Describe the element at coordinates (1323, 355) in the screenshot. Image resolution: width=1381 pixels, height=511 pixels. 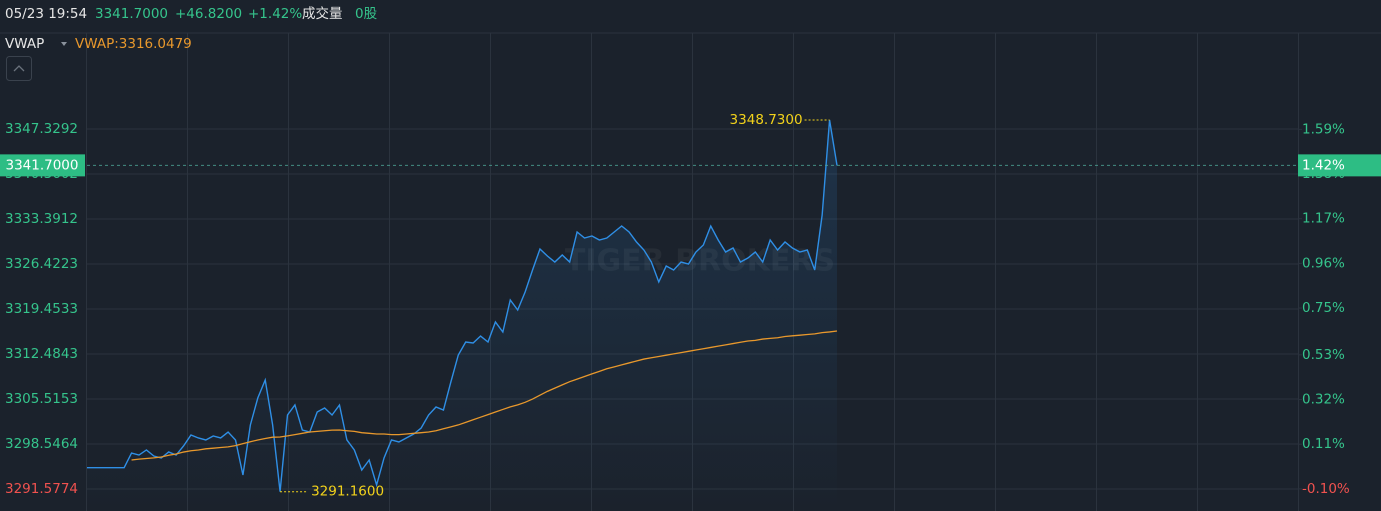
I see `y2-tick-label: 0.53%` at that location.